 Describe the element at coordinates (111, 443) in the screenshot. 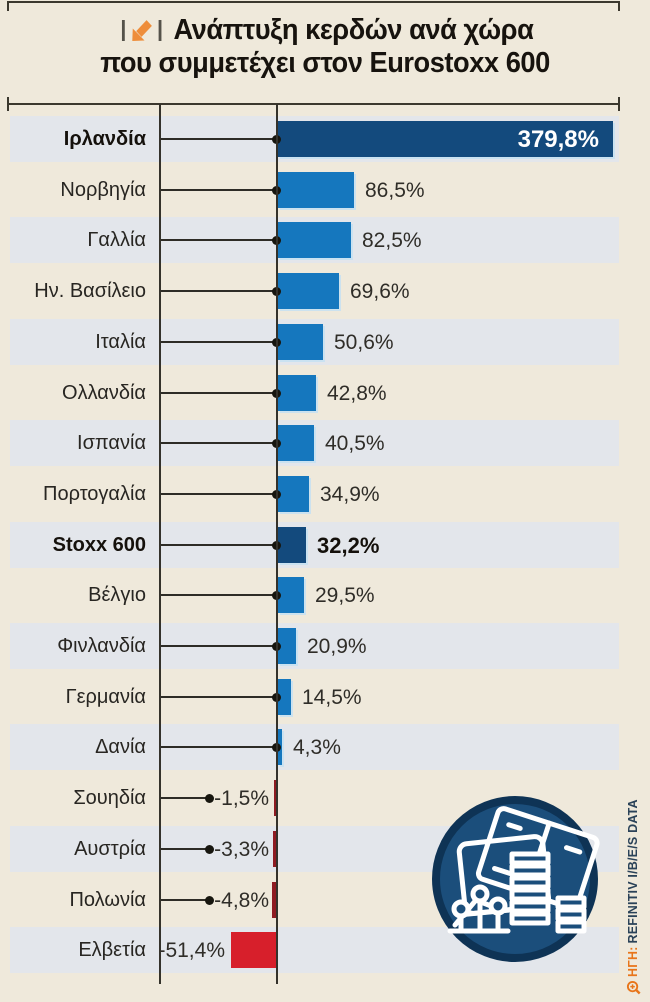

I see `category-label: Ισπανία` at that location.